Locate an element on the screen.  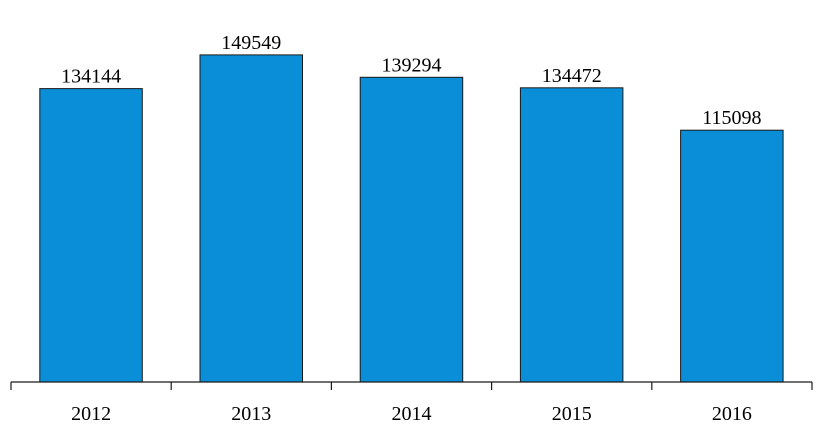
data-label-2013: 149549 is located at coordinates (251, 43).